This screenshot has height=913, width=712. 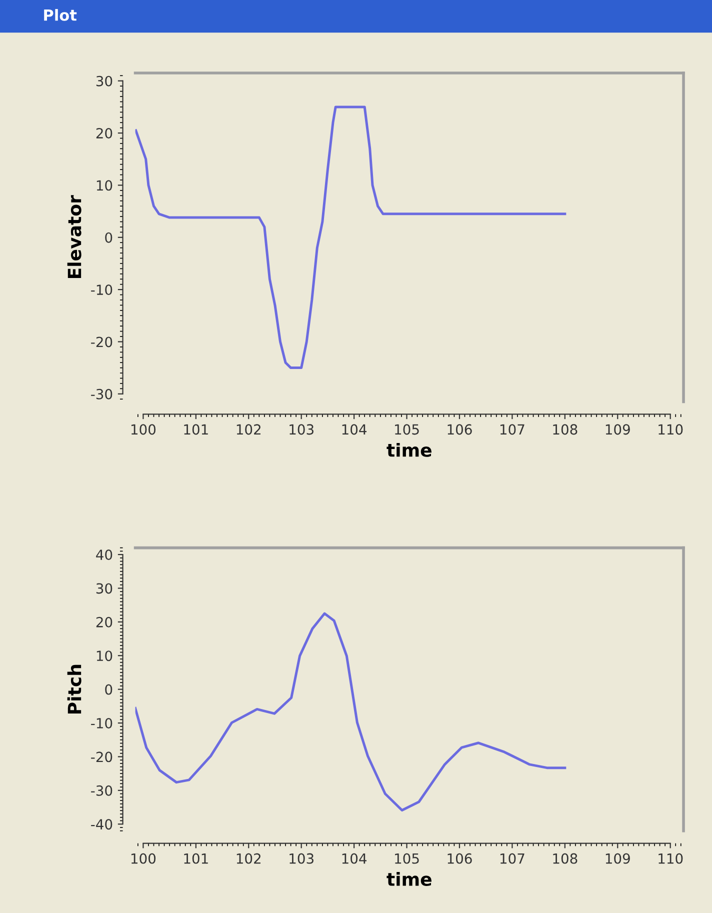 What do you see at coordinates (60, 15) in the screenshot?
I see `chart-title: Plot` at bounding box center [60, 15].